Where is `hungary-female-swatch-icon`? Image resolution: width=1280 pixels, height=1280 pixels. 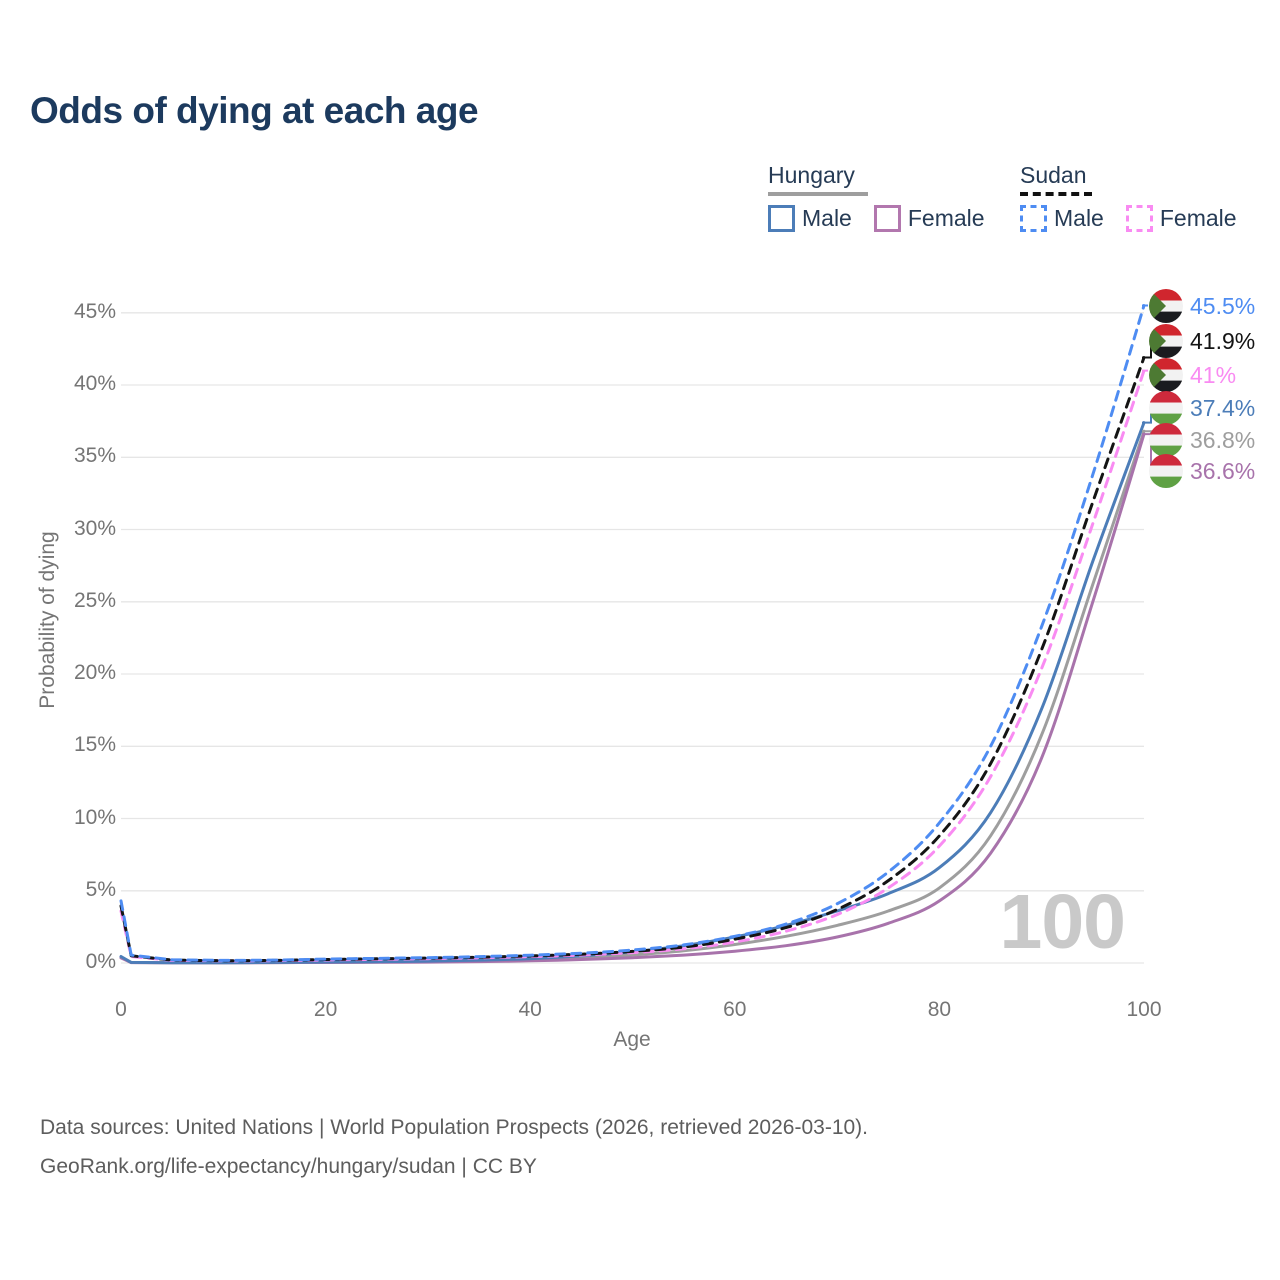 hungary-female-swatch-icon is located at coordinates (887, 218).